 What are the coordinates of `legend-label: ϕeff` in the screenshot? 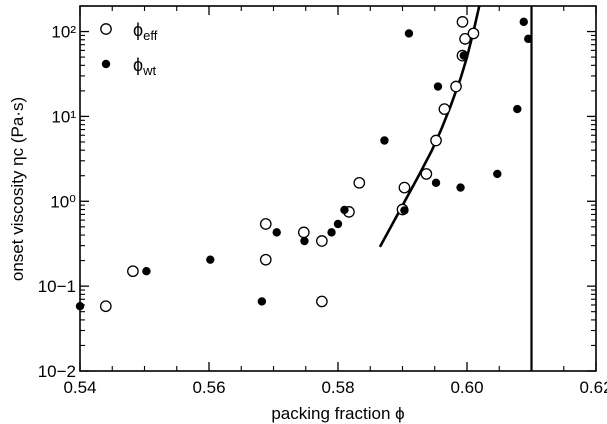 It's located at (145, 31).